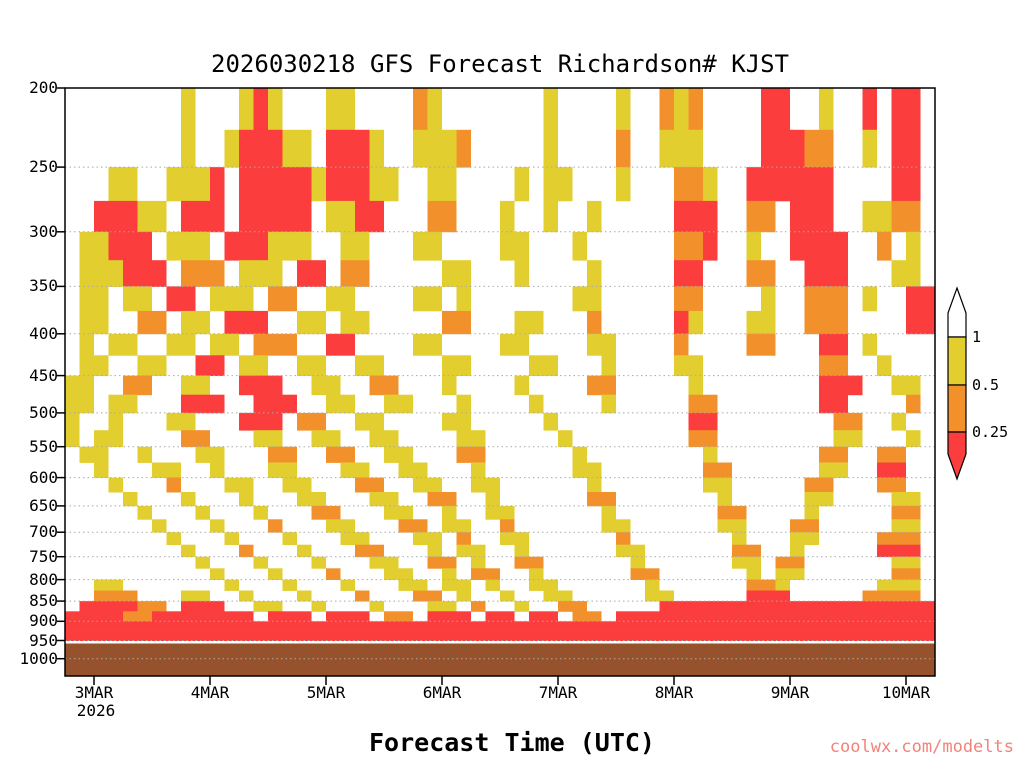 Image resolution: width=1024 pixels, height=768 pixels. Describe the element at coordinates (43, 477) in the screenshot. I see `y-tick-label: 600` at that location.